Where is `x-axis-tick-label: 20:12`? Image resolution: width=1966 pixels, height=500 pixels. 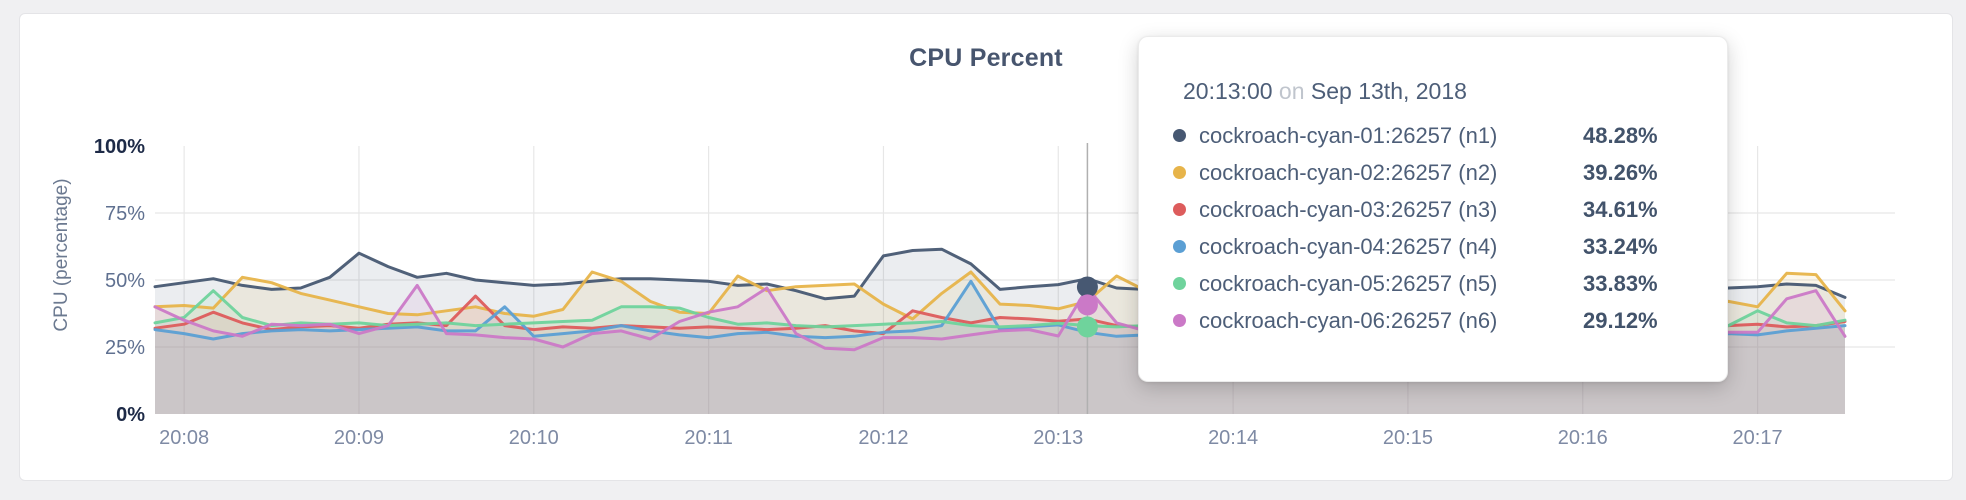
x-axis-tick-label: 20:12 is located at coordinates (883, 438).